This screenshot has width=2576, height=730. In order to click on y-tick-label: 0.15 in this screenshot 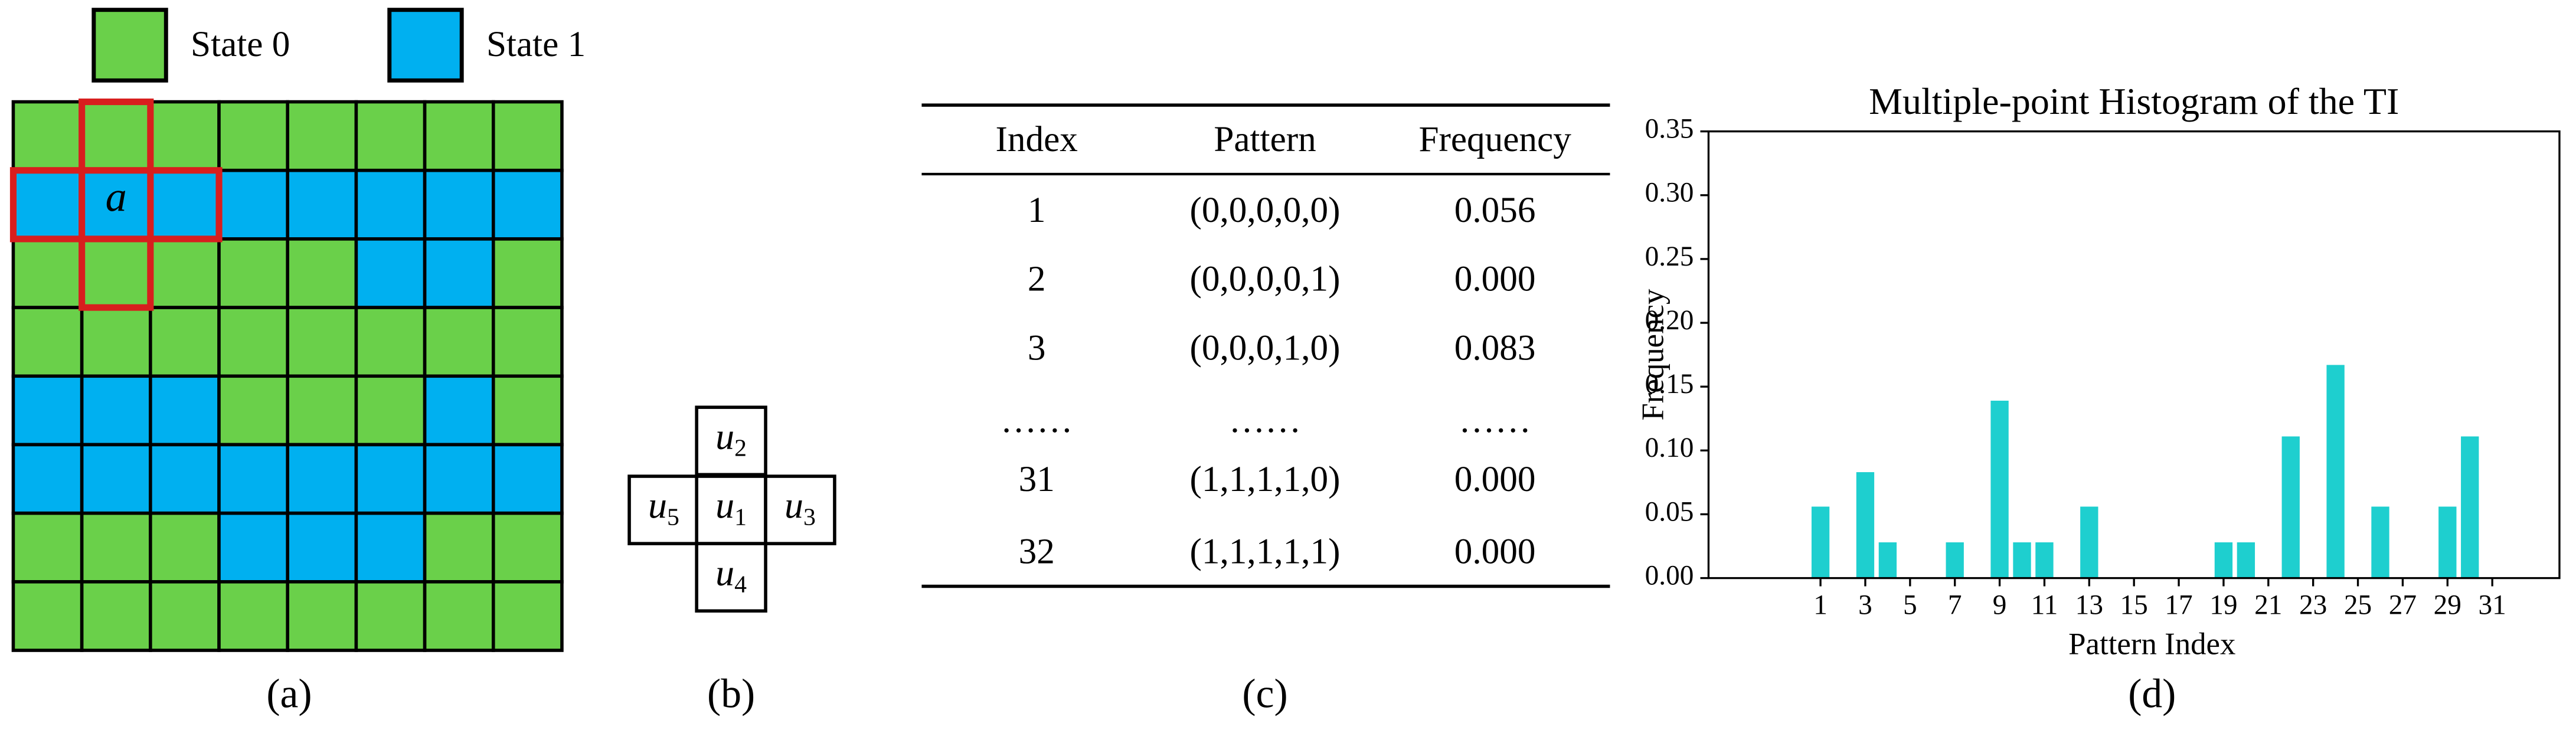, I will do `click(1669, 384)`.